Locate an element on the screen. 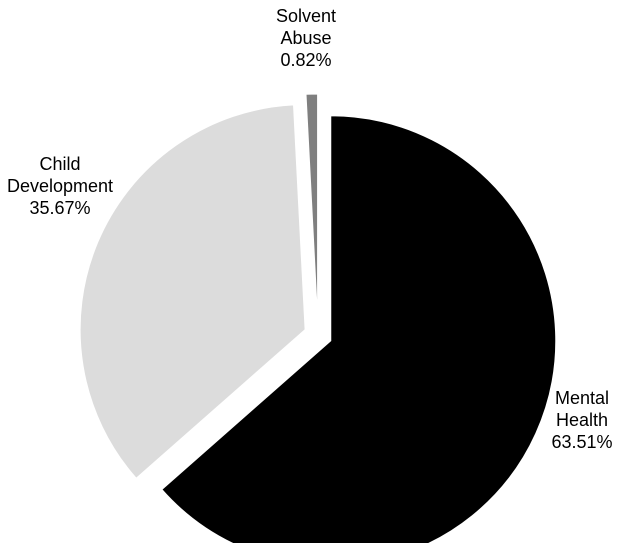 The height and width of the screenshot is (548, 620). pie-label-mental-health: Mental Health 63.51% is located at coordinates (581, 420).